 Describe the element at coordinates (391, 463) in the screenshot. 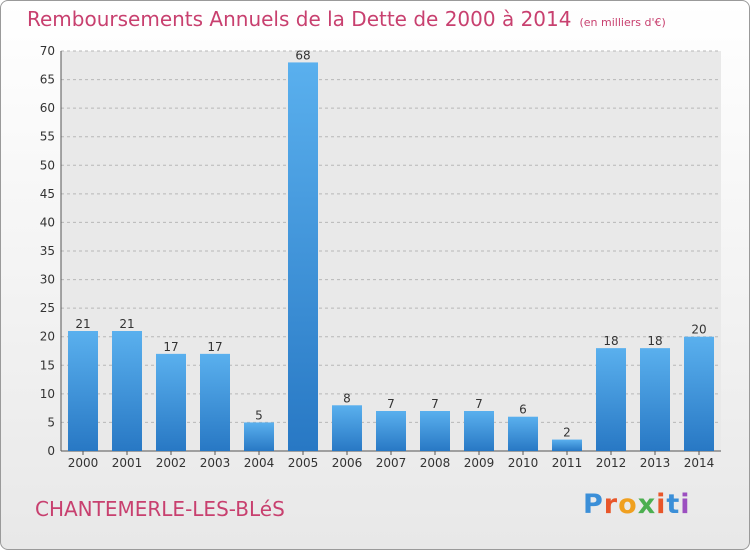

I see `x-tick-label-2007: 2007` at that location.